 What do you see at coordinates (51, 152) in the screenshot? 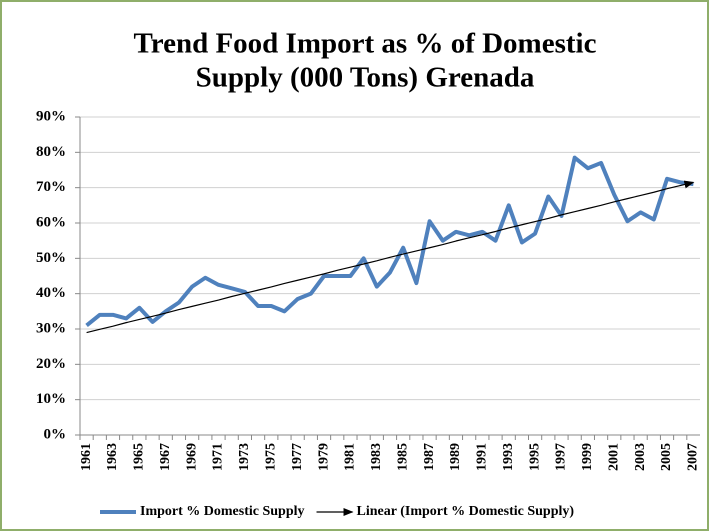
I see `y-tick-label: 80%` at bounding box center [51, 152].